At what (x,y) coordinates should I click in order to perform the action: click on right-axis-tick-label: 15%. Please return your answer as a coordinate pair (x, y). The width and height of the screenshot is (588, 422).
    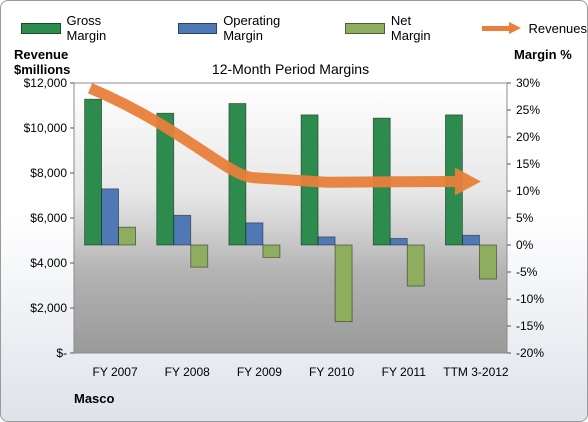
    Looking at the image, I should click on (528, 164).